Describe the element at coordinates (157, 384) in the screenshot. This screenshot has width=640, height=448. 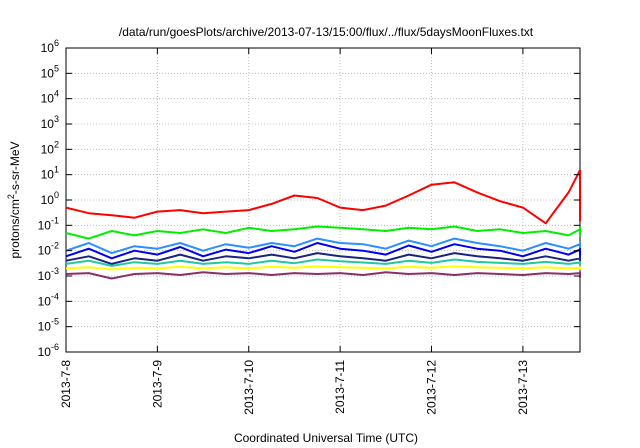
I see `x-tick-label: 2013-7-9` at that location.